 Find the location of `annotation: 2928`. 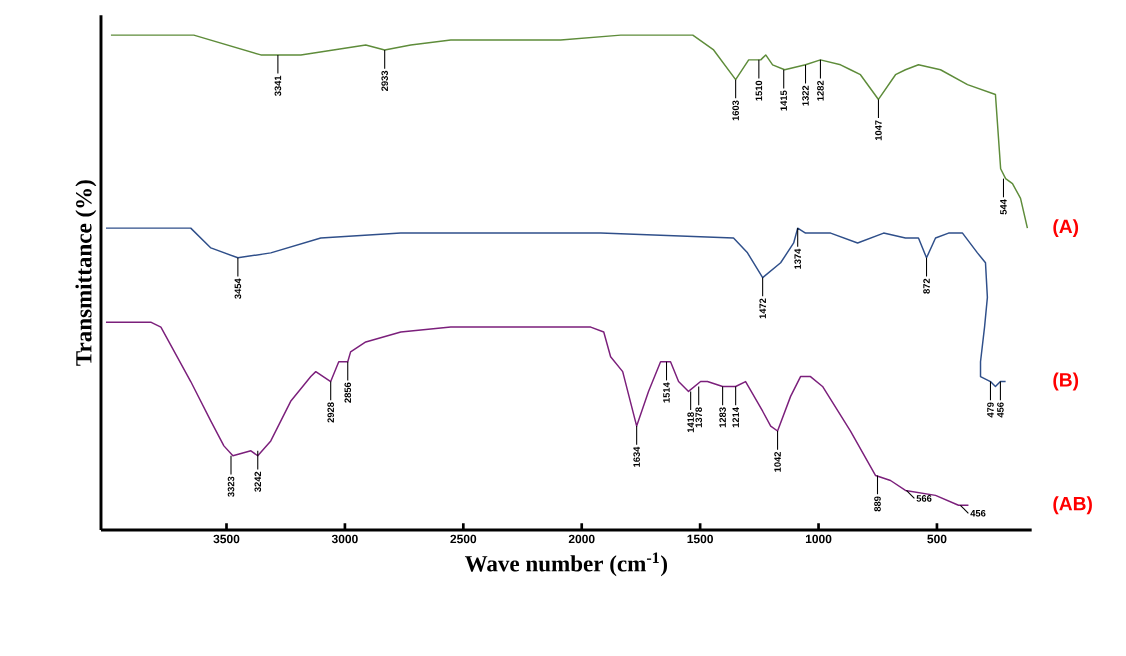

annotation: 2928 is located at coordinates (330, 412).